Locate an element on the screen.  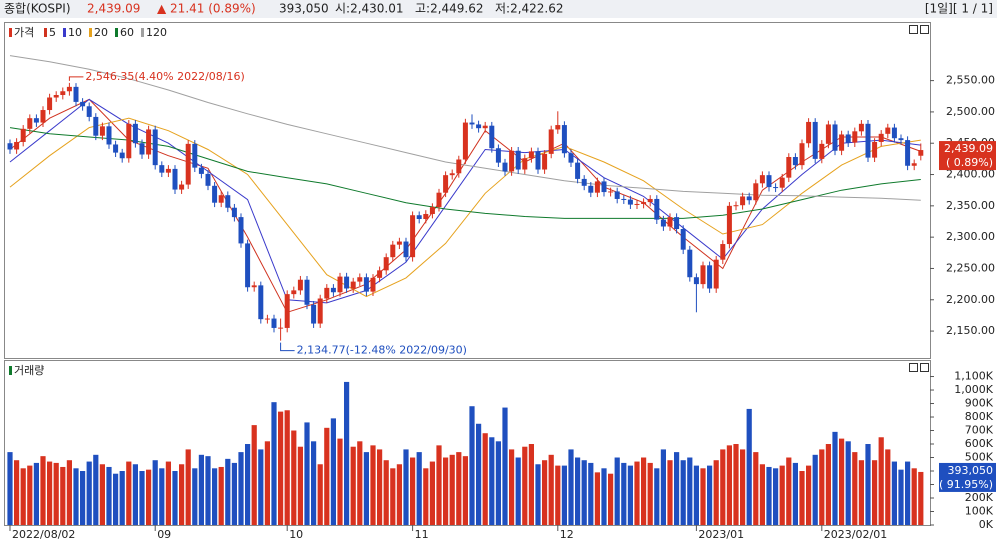
vol-tick-label: 1,000K is located at coordinates (973, 389).